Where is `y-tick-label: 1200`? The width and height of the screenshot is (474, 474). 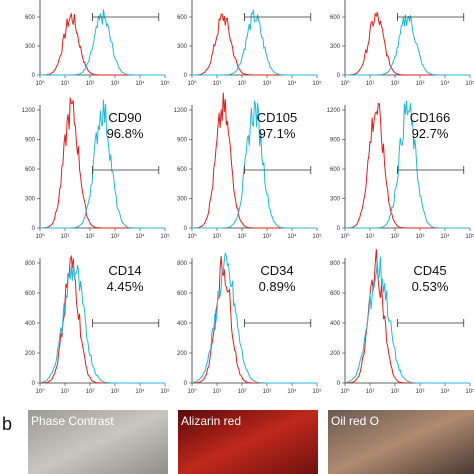
y-tick-label: 1200 is located at coordinates (181, 111).